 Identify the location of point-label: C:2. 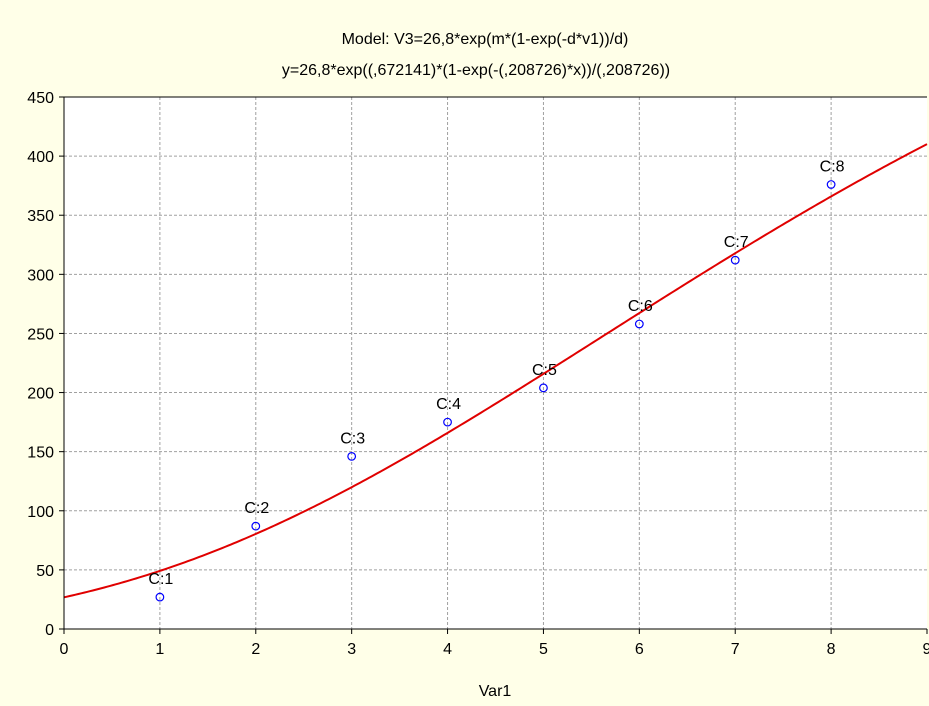
(256, 508).